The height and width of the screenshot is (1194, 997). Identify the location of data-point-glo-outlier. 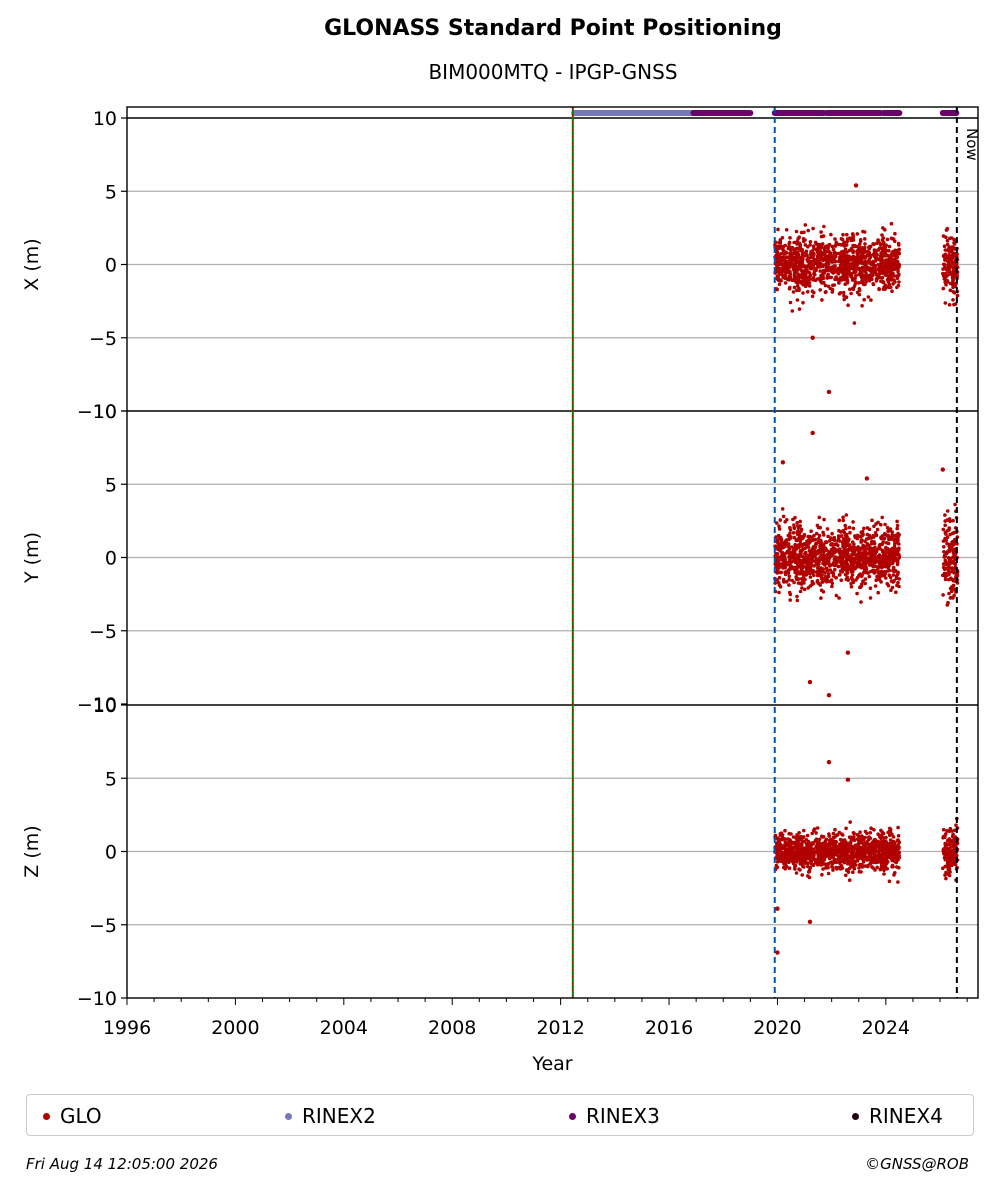
(810, 922).